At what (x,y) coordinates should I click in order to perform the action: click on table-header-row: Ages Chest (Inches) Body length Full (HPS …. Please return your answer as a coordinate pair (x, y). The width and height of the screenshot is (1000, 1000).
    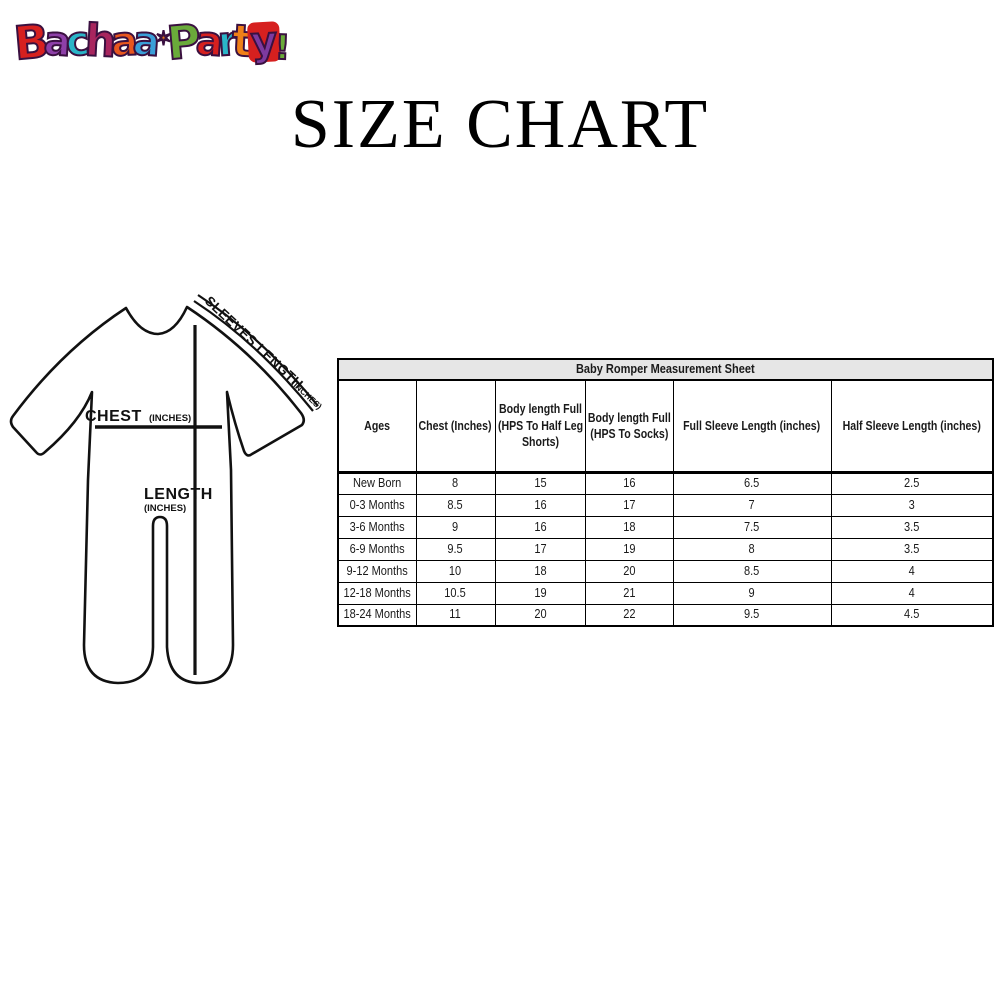
    Looking at the image, I should click on (665, 426).